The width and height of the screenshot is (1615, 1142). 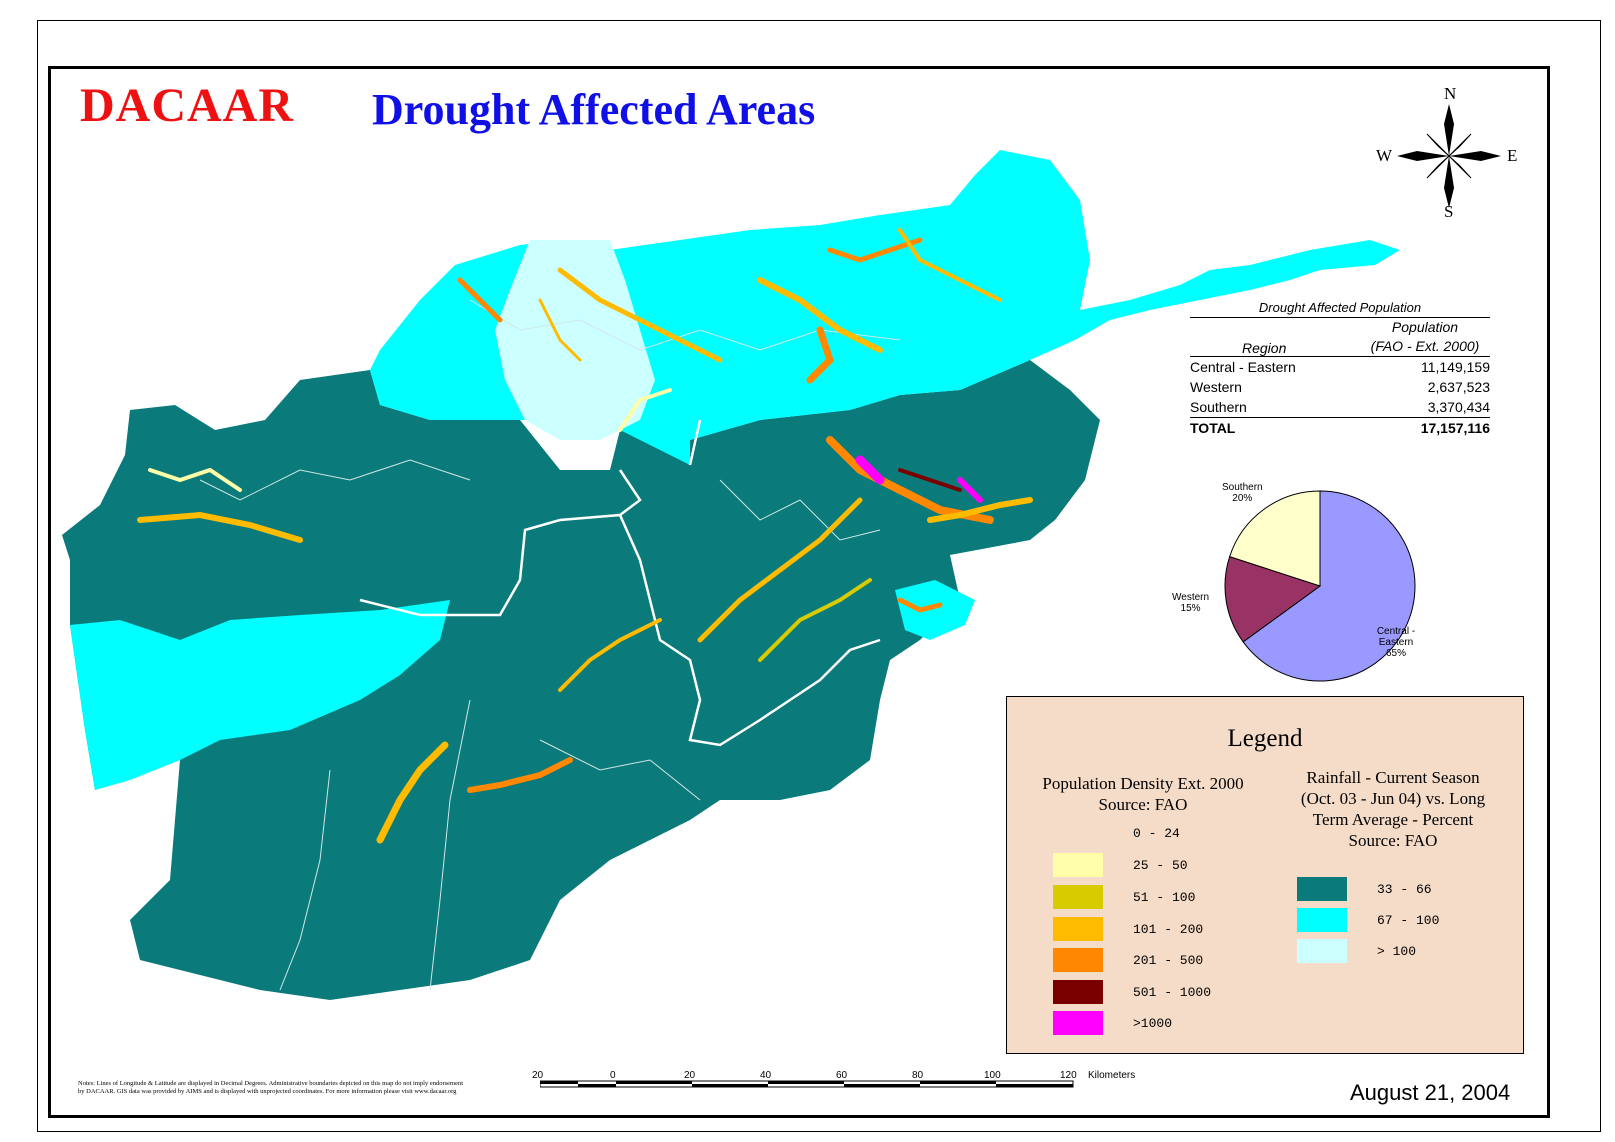 I want to click on density-swatch-none, so click(x=1078, y=833).